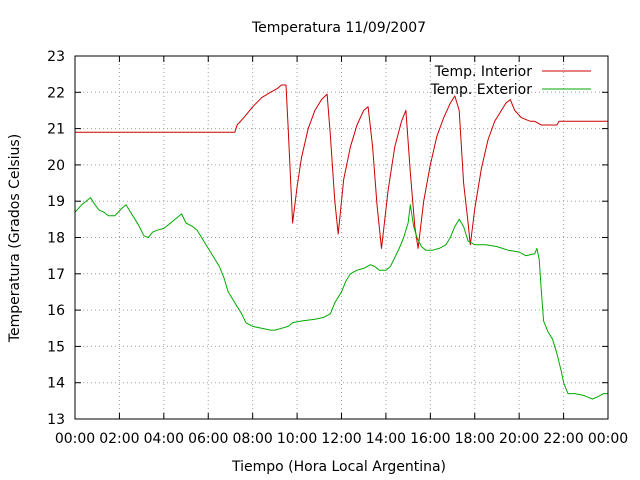  I want to click on x-tick-label: 12:00, so click(341, 439).